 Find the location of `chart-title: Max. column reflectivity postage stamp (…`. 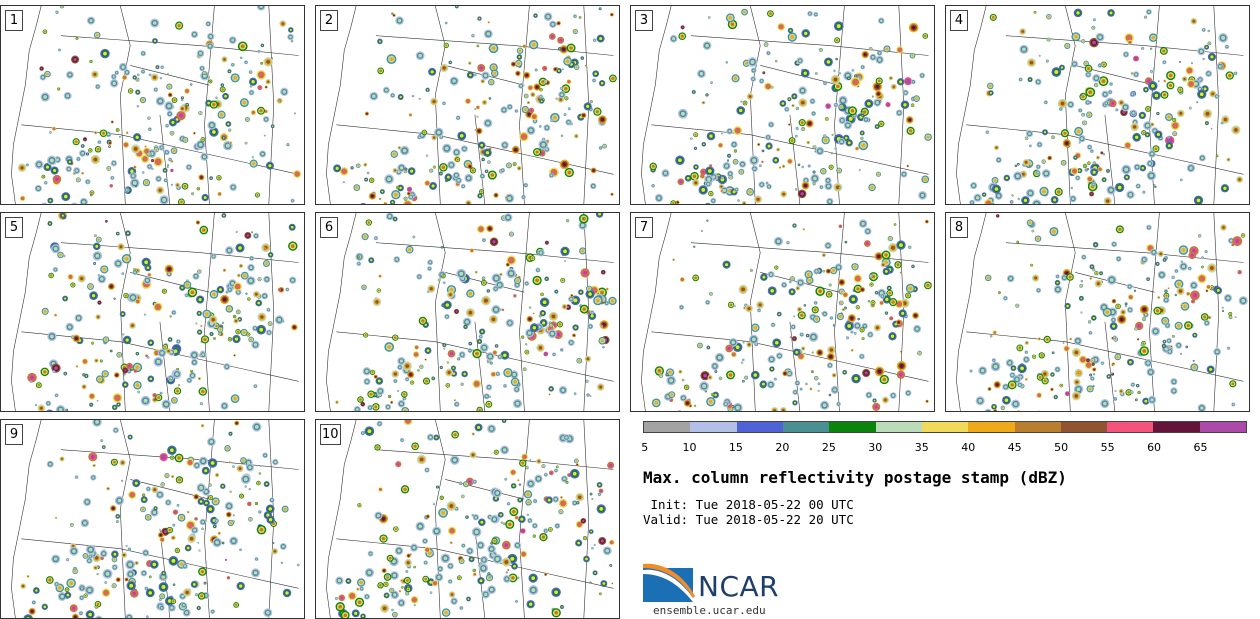

chart-title: Max. column reflectivity postage stamp (… is located at coordinates (855, 477).